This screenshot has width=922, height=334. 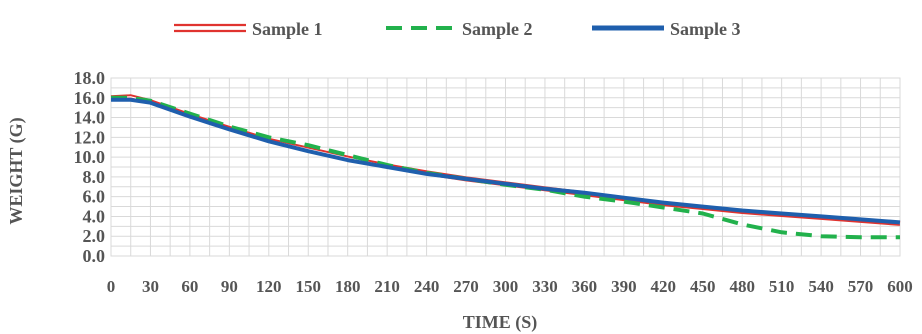 What do you see at coordinates (90, 78) in the screenshot?
I see `y-tick-label: 18.0` at bounding box center [90, 78].